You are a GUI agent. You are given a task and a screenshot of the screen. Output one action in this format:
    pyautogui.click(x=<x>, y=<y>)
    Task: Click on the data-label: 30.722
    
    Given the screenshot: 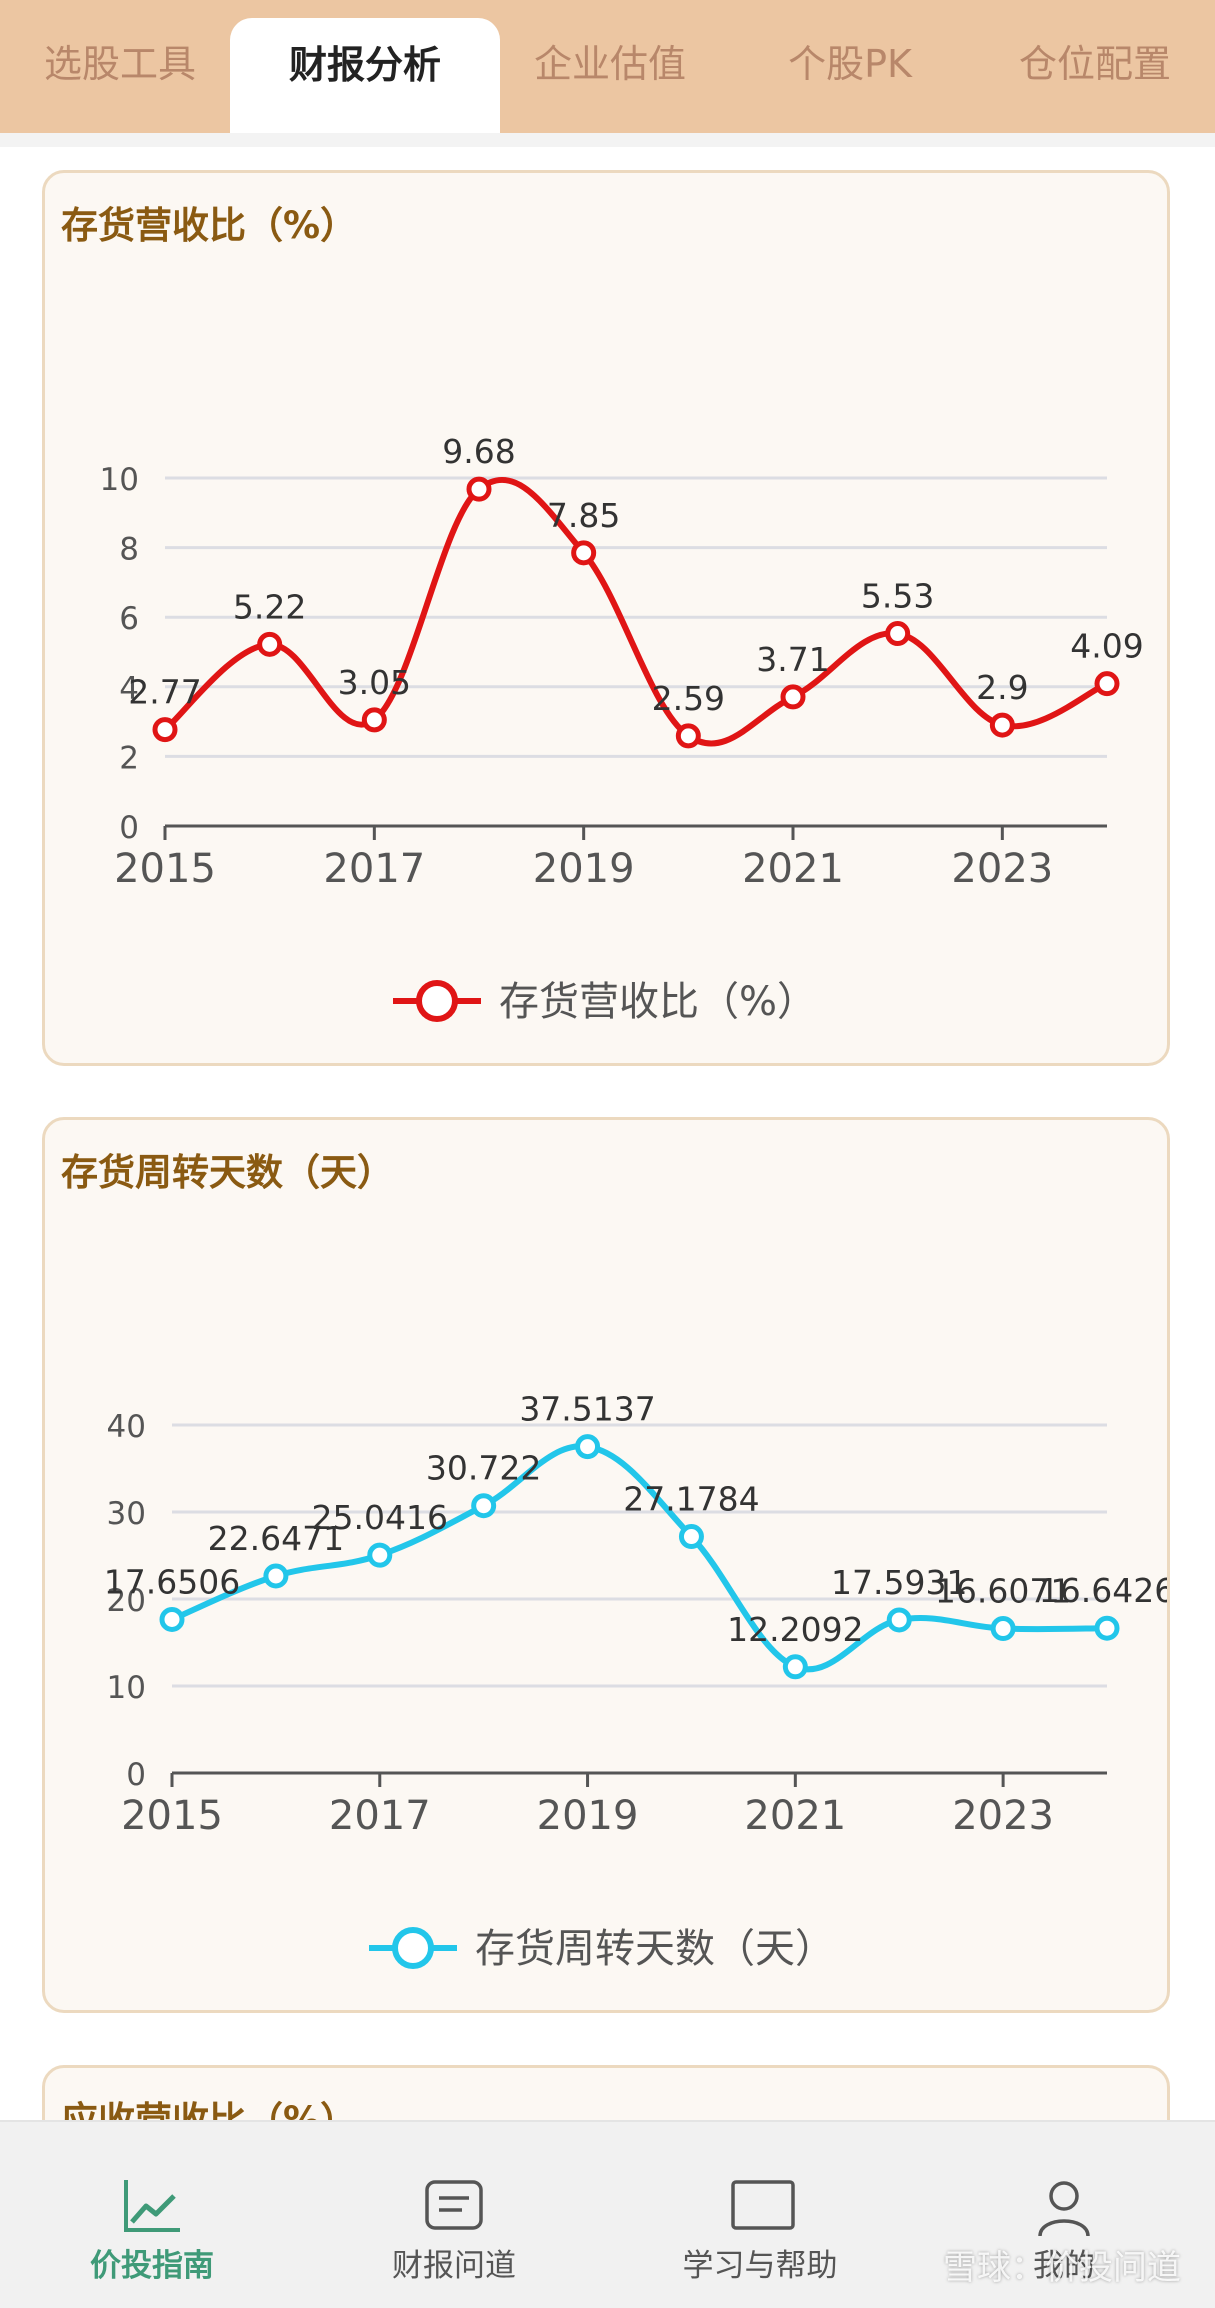 What is the action you would take?
    pyautogui.click(x=483, y=1468)
    